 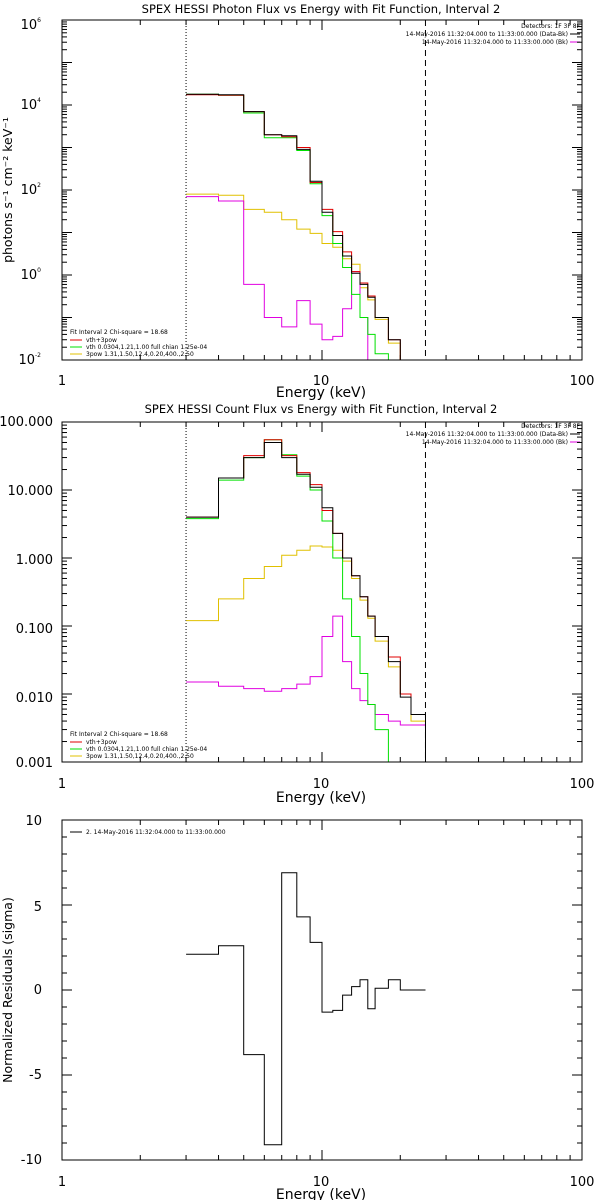 What do you see at coordinates (34, 698) in the screenshot?
I see `y-tick-label: 0.010` at bounding box center [34, 698].